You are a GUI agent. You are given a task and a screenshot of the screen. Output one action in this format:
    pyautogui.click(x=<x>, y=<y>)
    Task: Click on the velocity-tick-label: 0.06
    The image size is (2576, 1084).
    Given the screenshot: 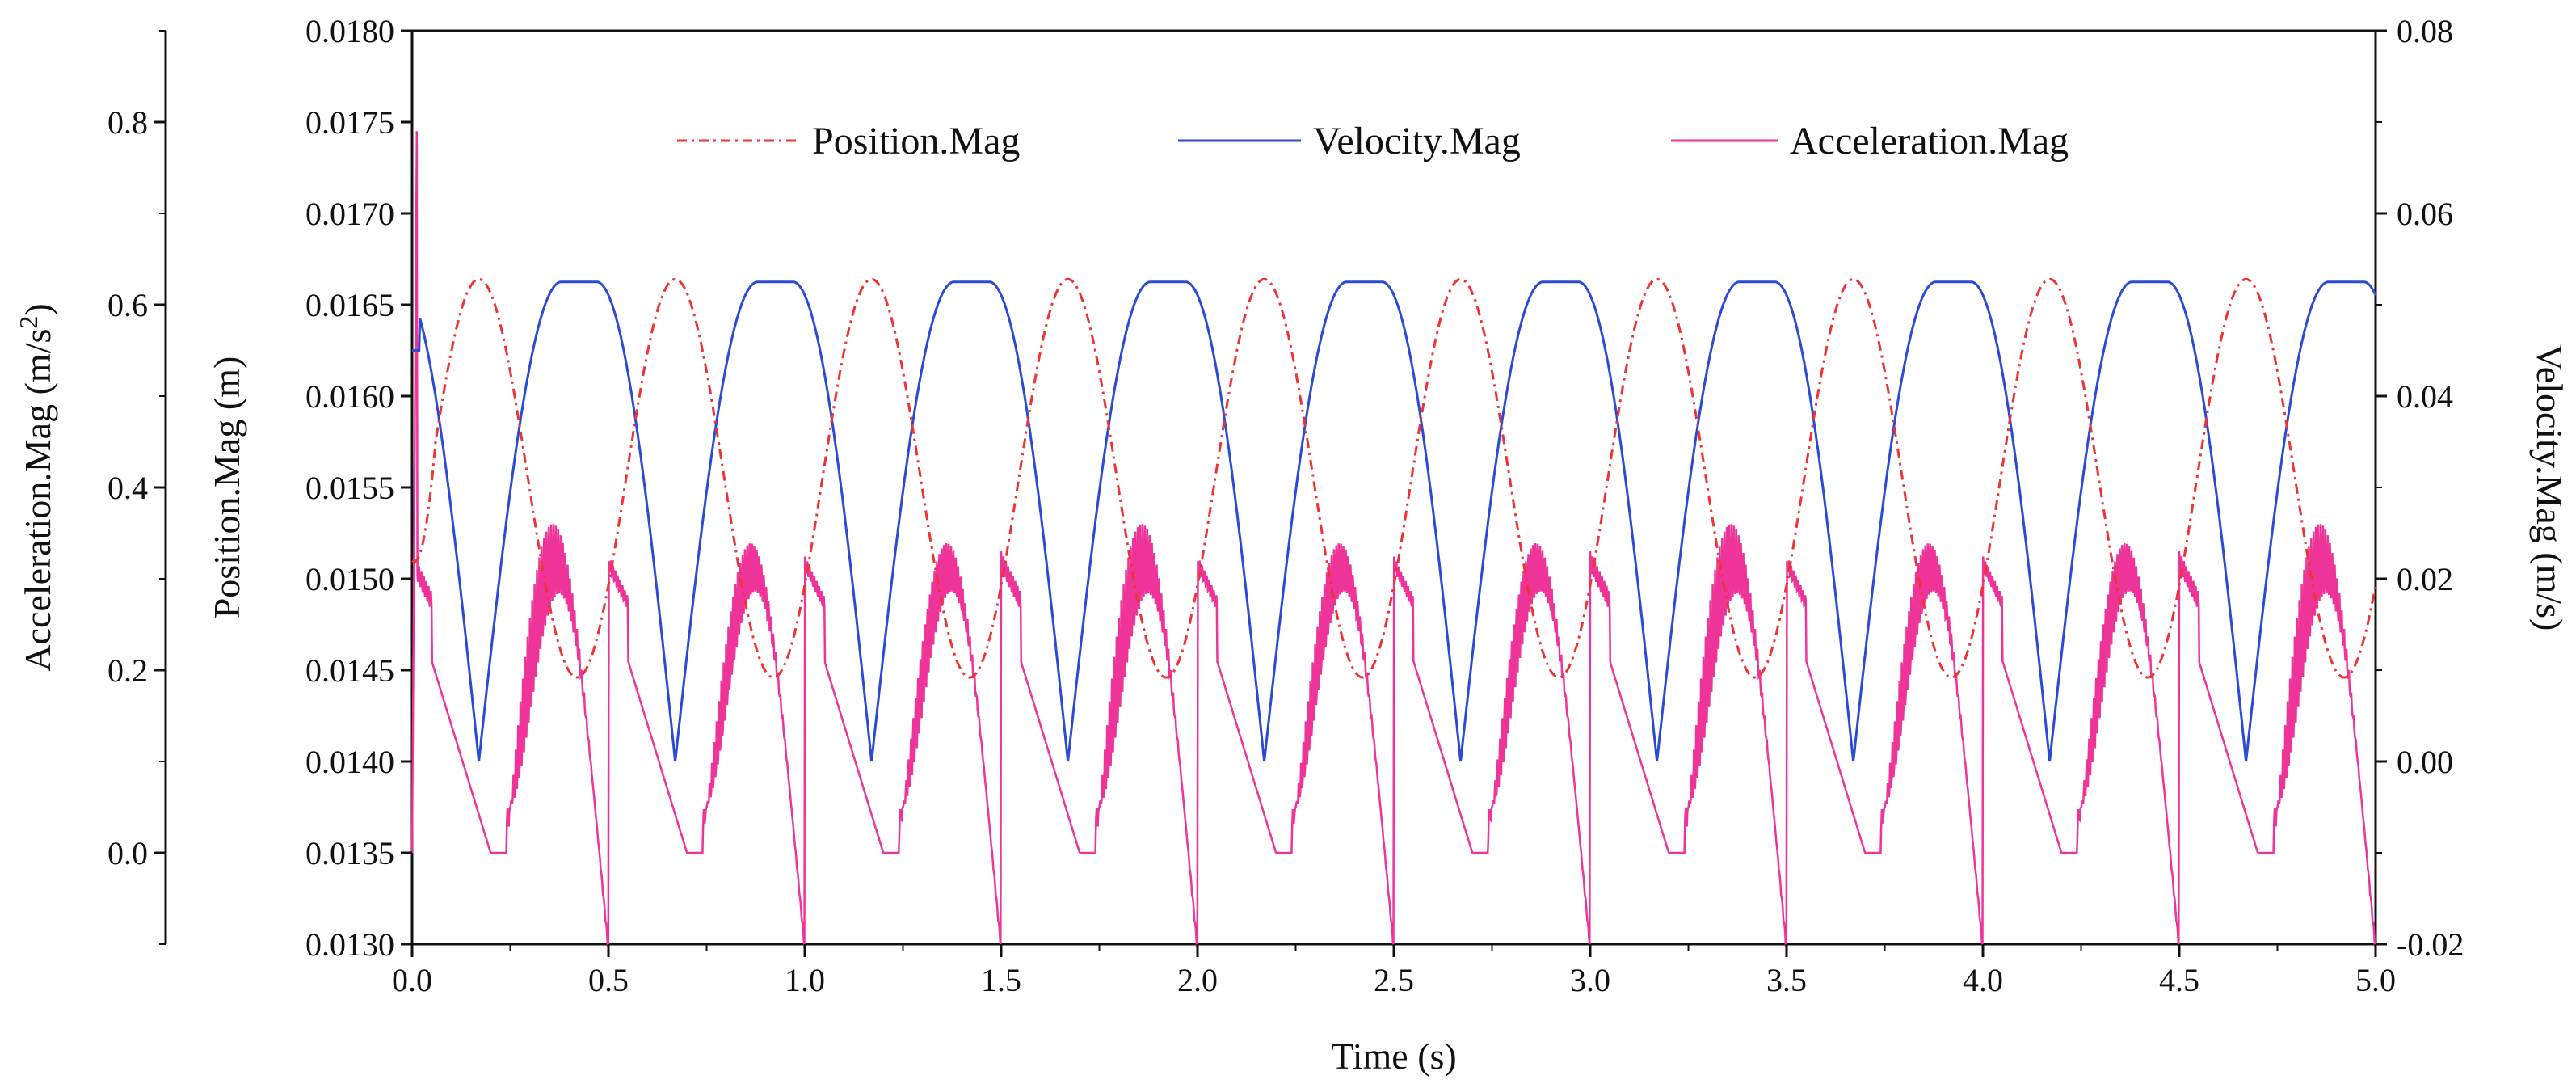 What is the action you would take?
    pyautogui.click(x=2425, y=214)
    